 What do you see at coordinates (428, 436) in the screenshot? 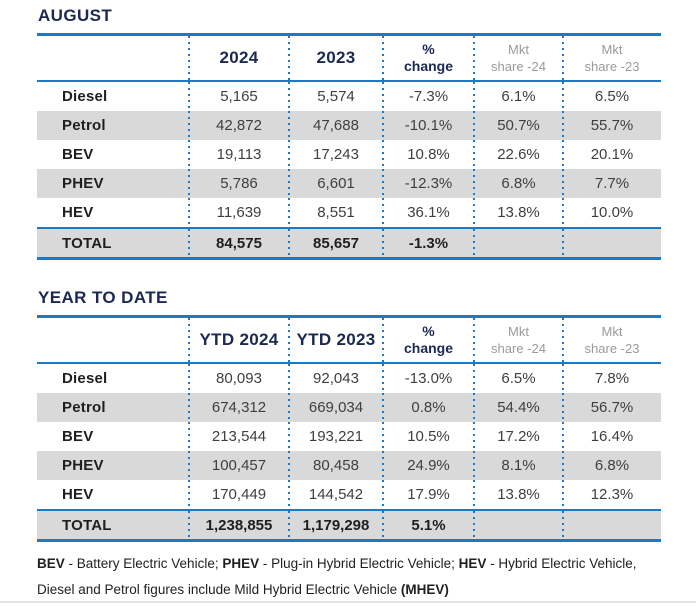
I see `table-cell: 10.5%` at bounding box center [428, 436].